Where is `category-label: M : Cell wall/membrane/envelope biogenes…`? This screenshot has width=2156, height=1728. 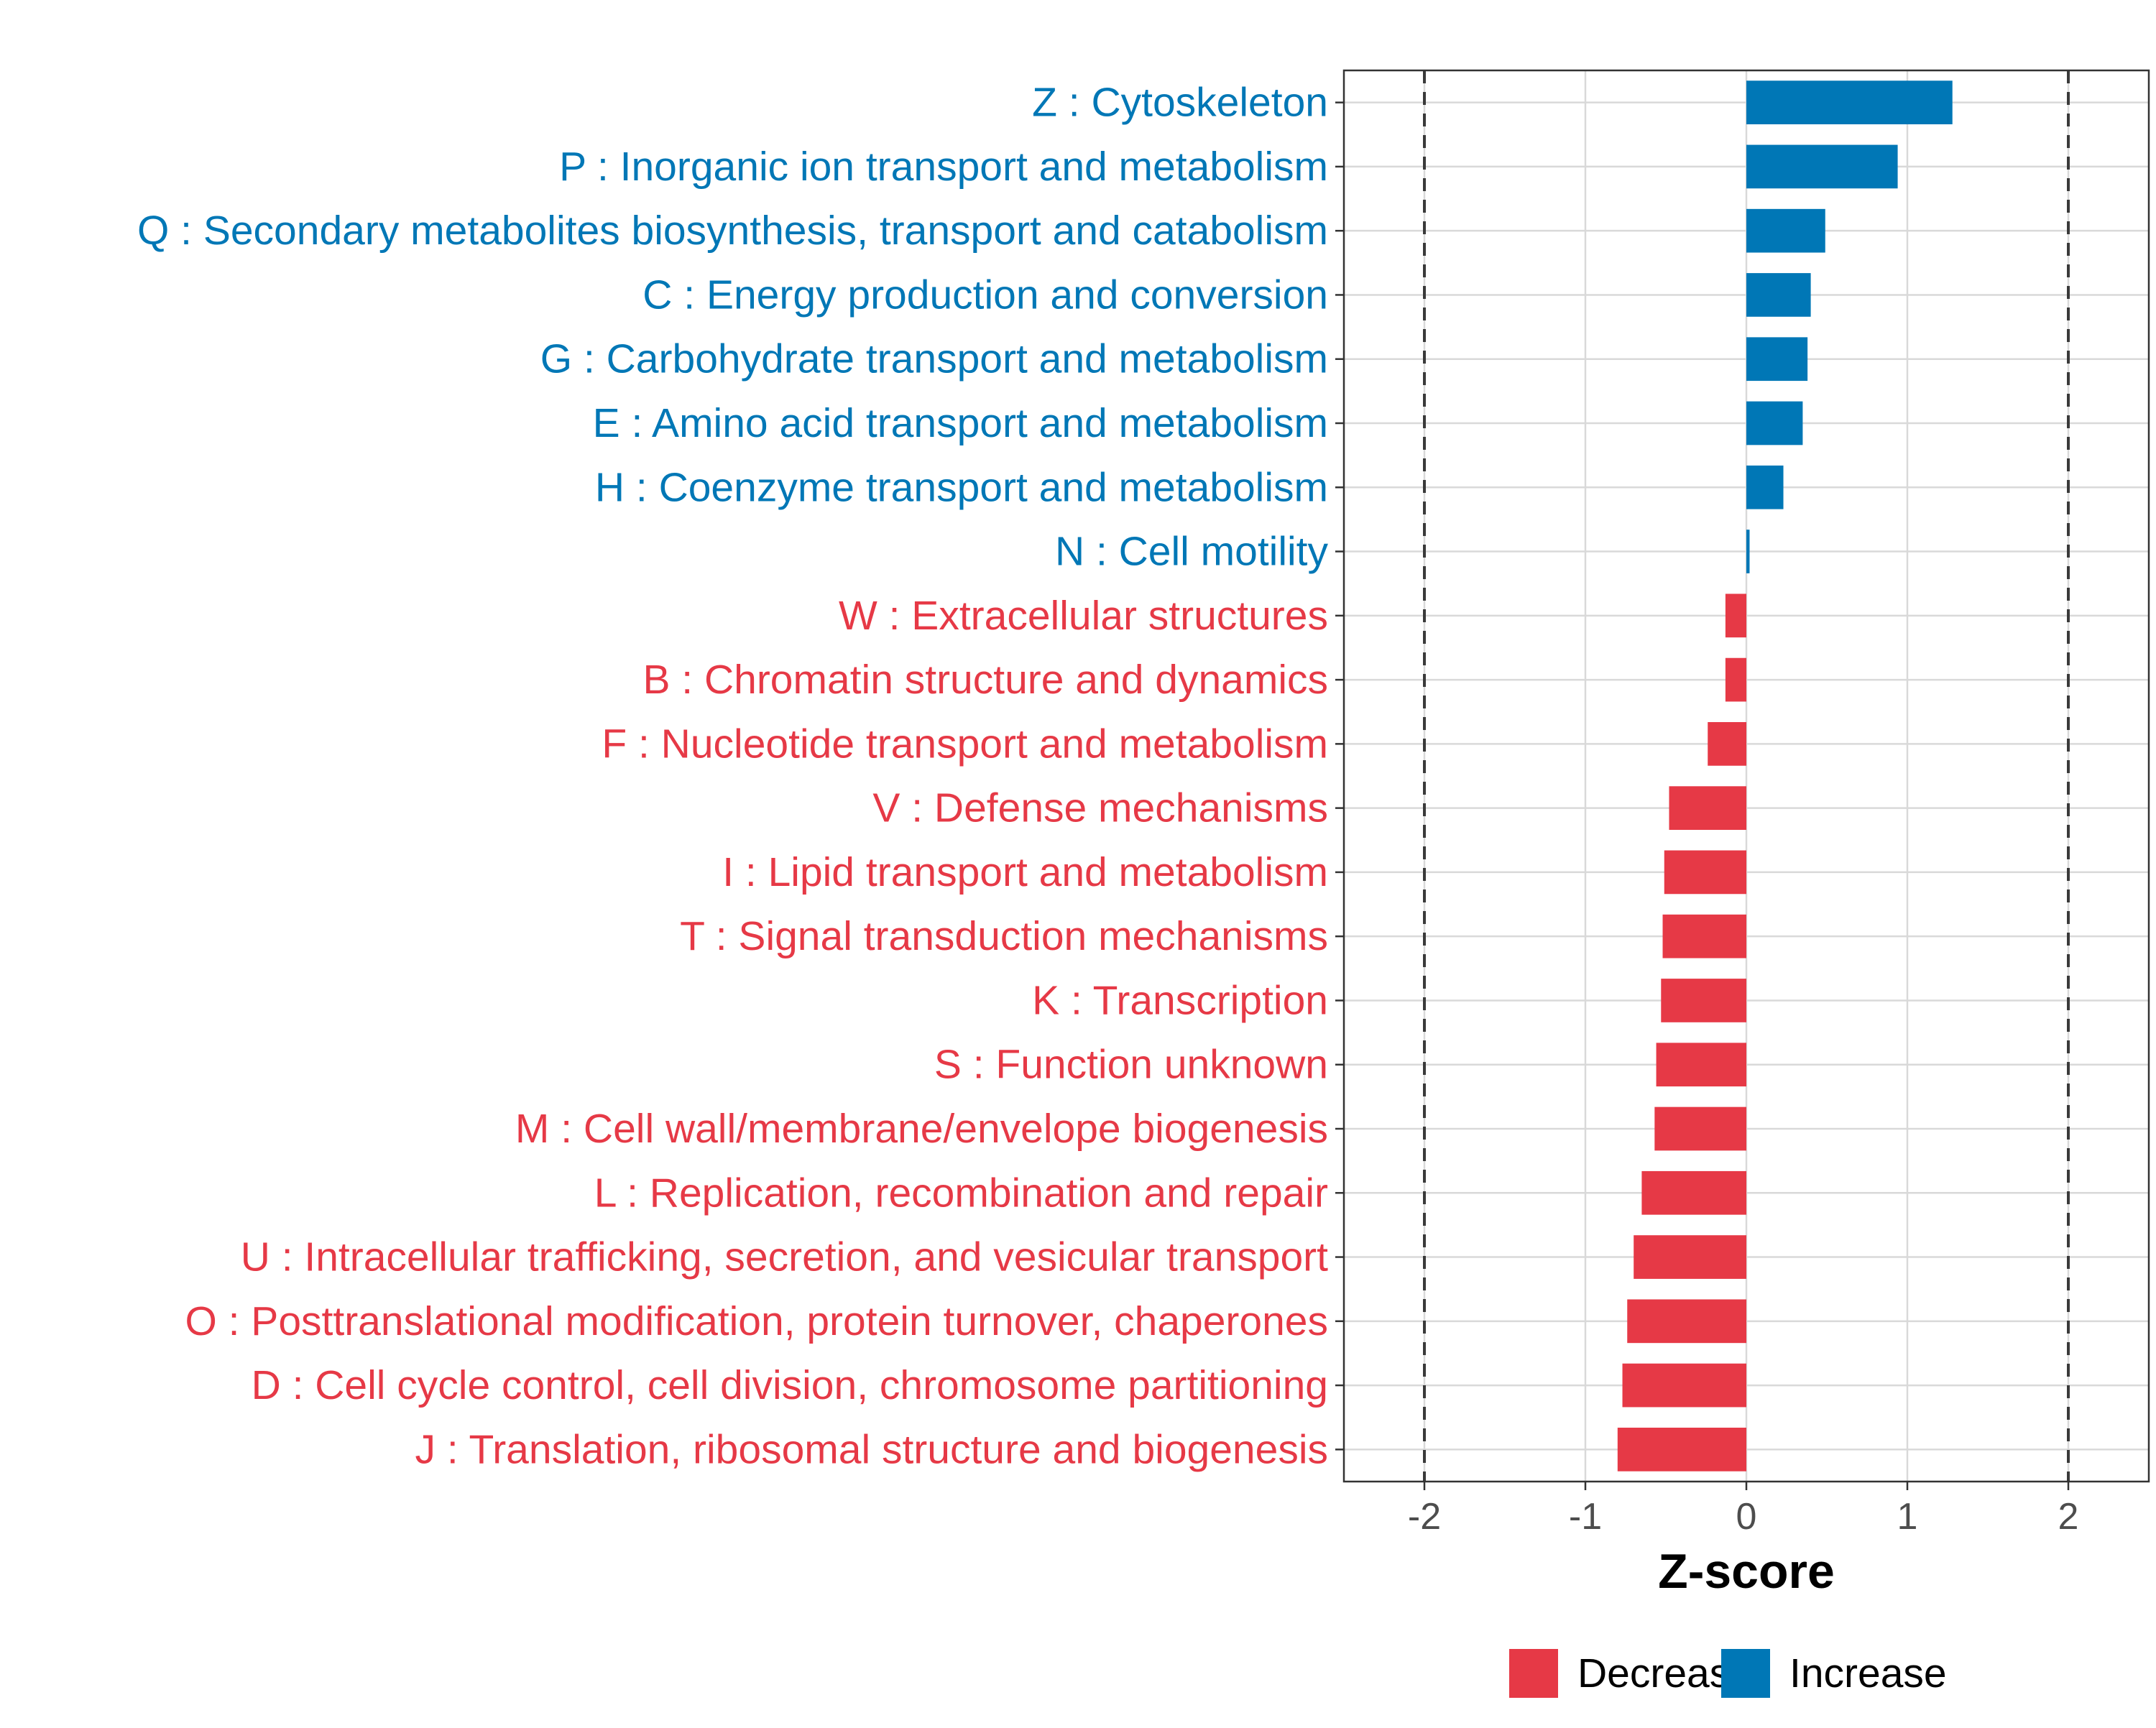 category-label: M : Cell wall/membrane/envelope biogenes… is located at coordinates (921, 1129).